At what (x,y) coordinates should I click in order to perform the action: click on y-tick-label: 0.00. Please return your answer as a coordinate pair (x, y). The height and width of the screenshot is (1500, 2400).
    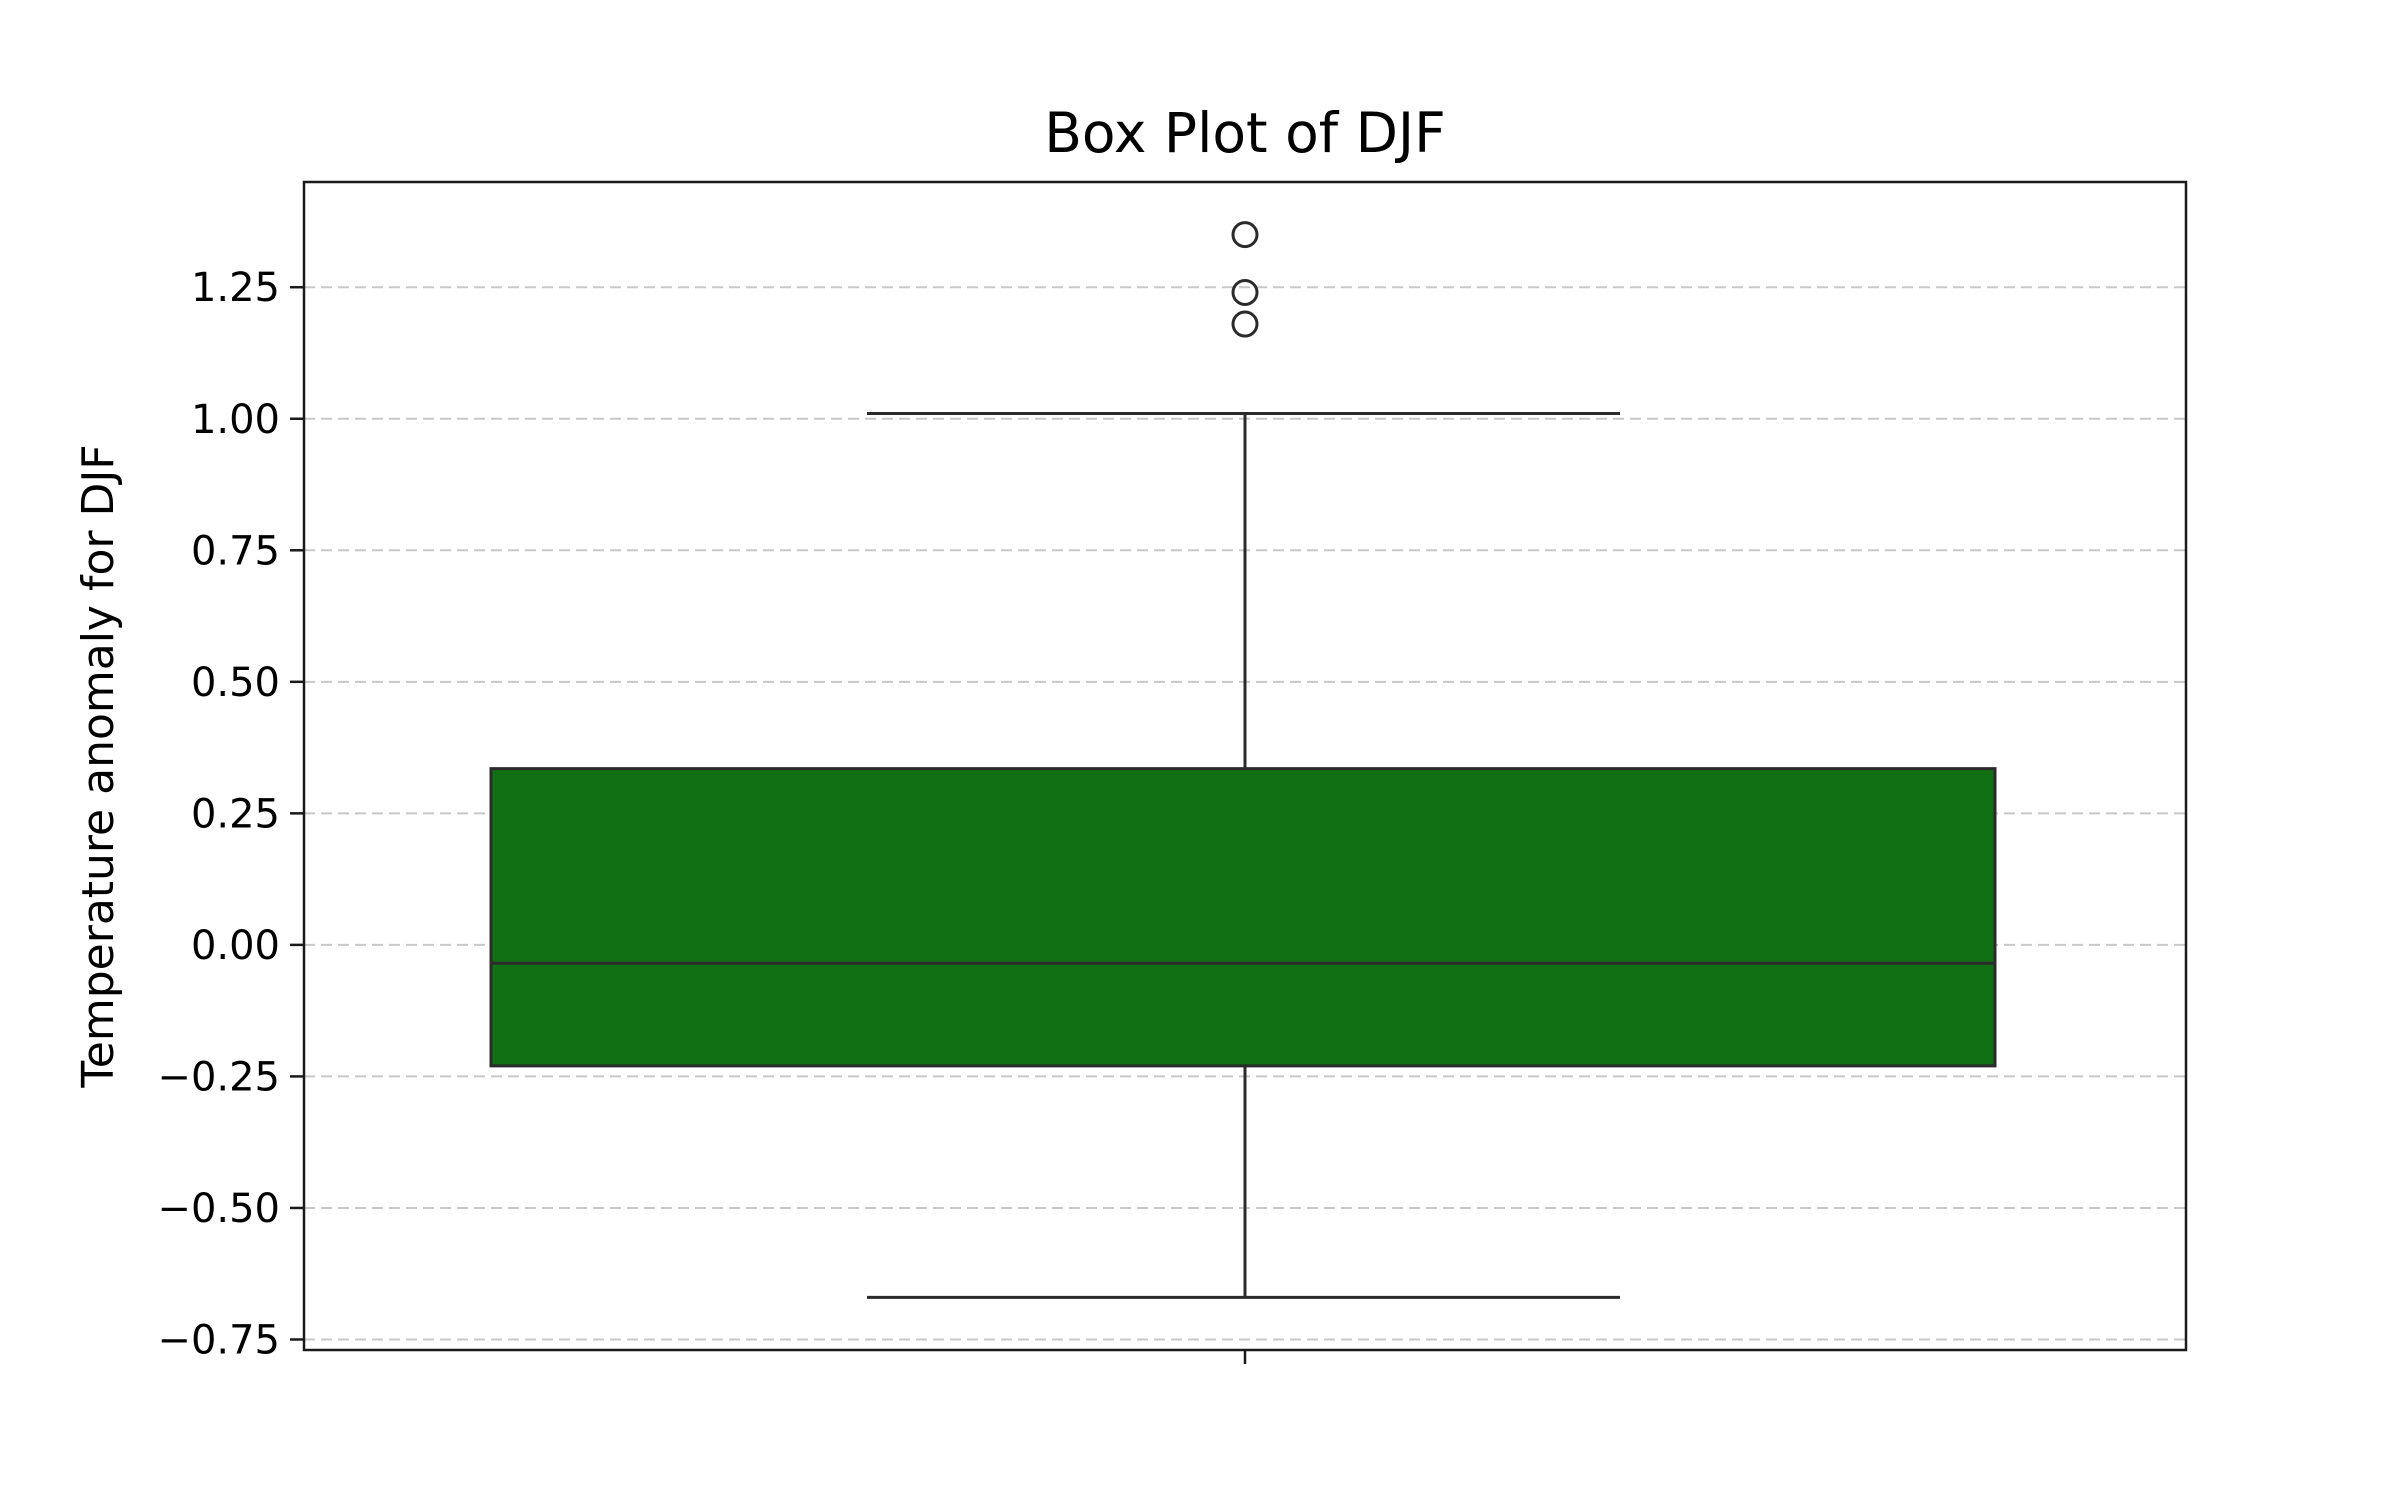
    Looking at the image, I should click on (235, 946).